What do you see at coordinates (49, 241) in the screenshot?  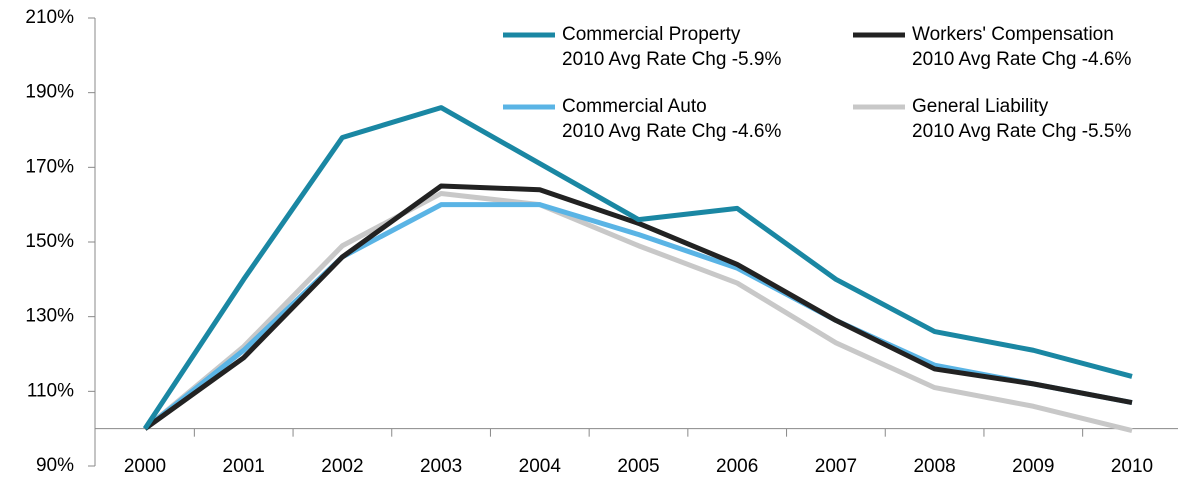 I see `y-tick-label: 150%` at bounding box center [49, 241].